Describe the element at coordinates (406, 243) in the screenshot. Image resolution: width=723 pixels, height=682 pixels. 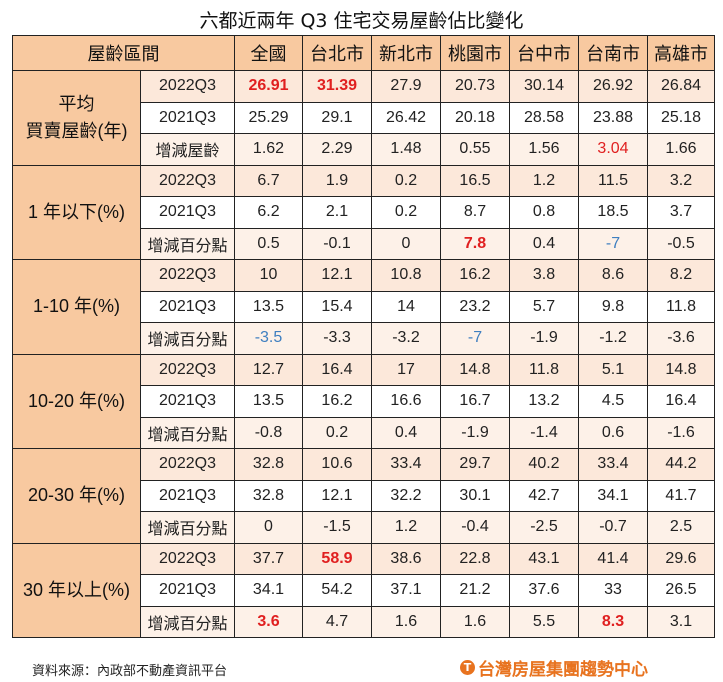
I see `value-cell: 0` at that location.